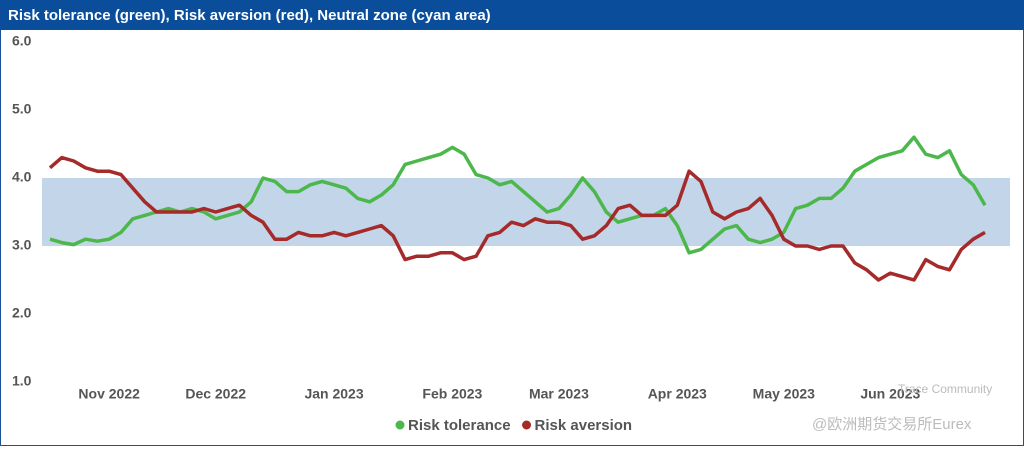 This screenshot has height=451, width=1024. What do you see at coordinates (22, 313) in the screenshot?
I see `y-tick-label: 2.0` at bounding box center [22, 313].